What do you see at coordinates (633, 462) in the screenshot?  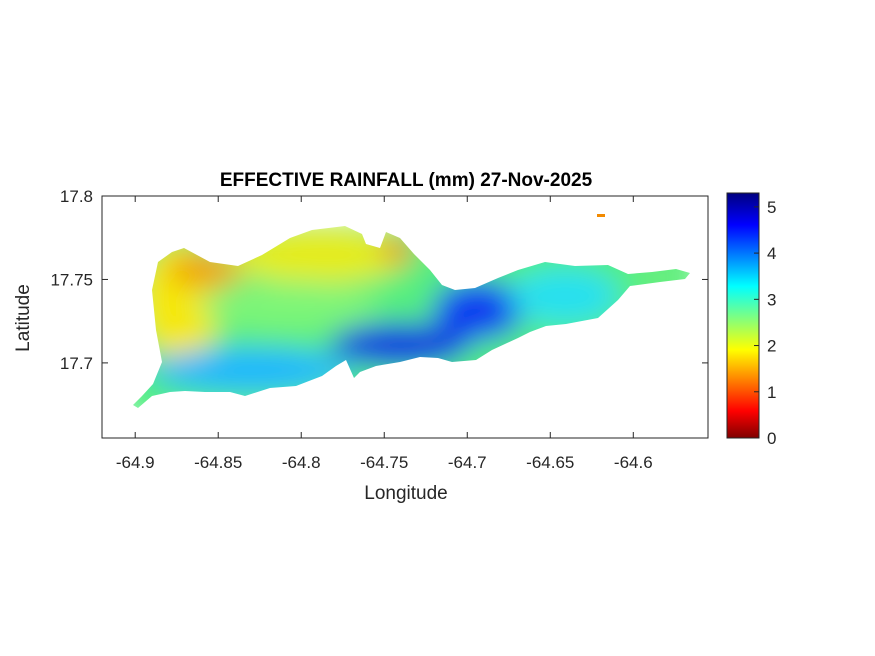 I see `x-tick-label: -64.6` at bounding box center [633, 462].